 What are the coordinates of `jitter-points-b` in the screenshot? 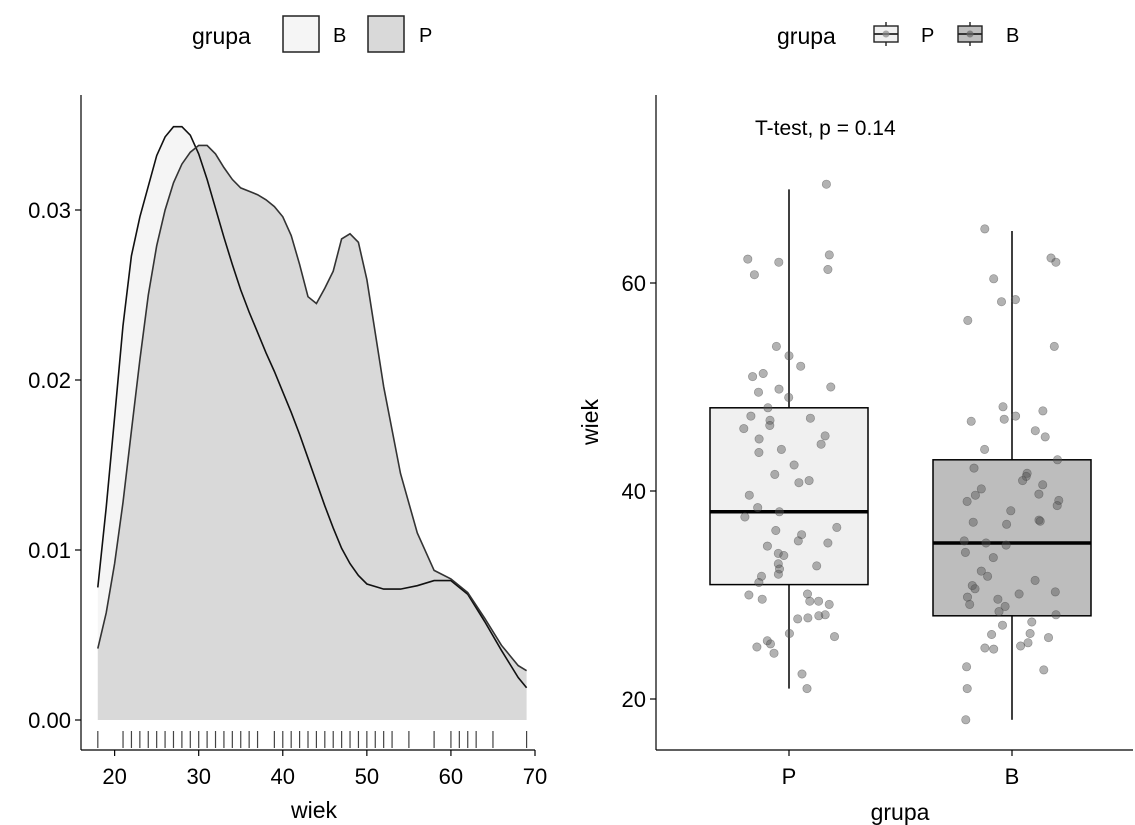 It's located at (1011, 474).